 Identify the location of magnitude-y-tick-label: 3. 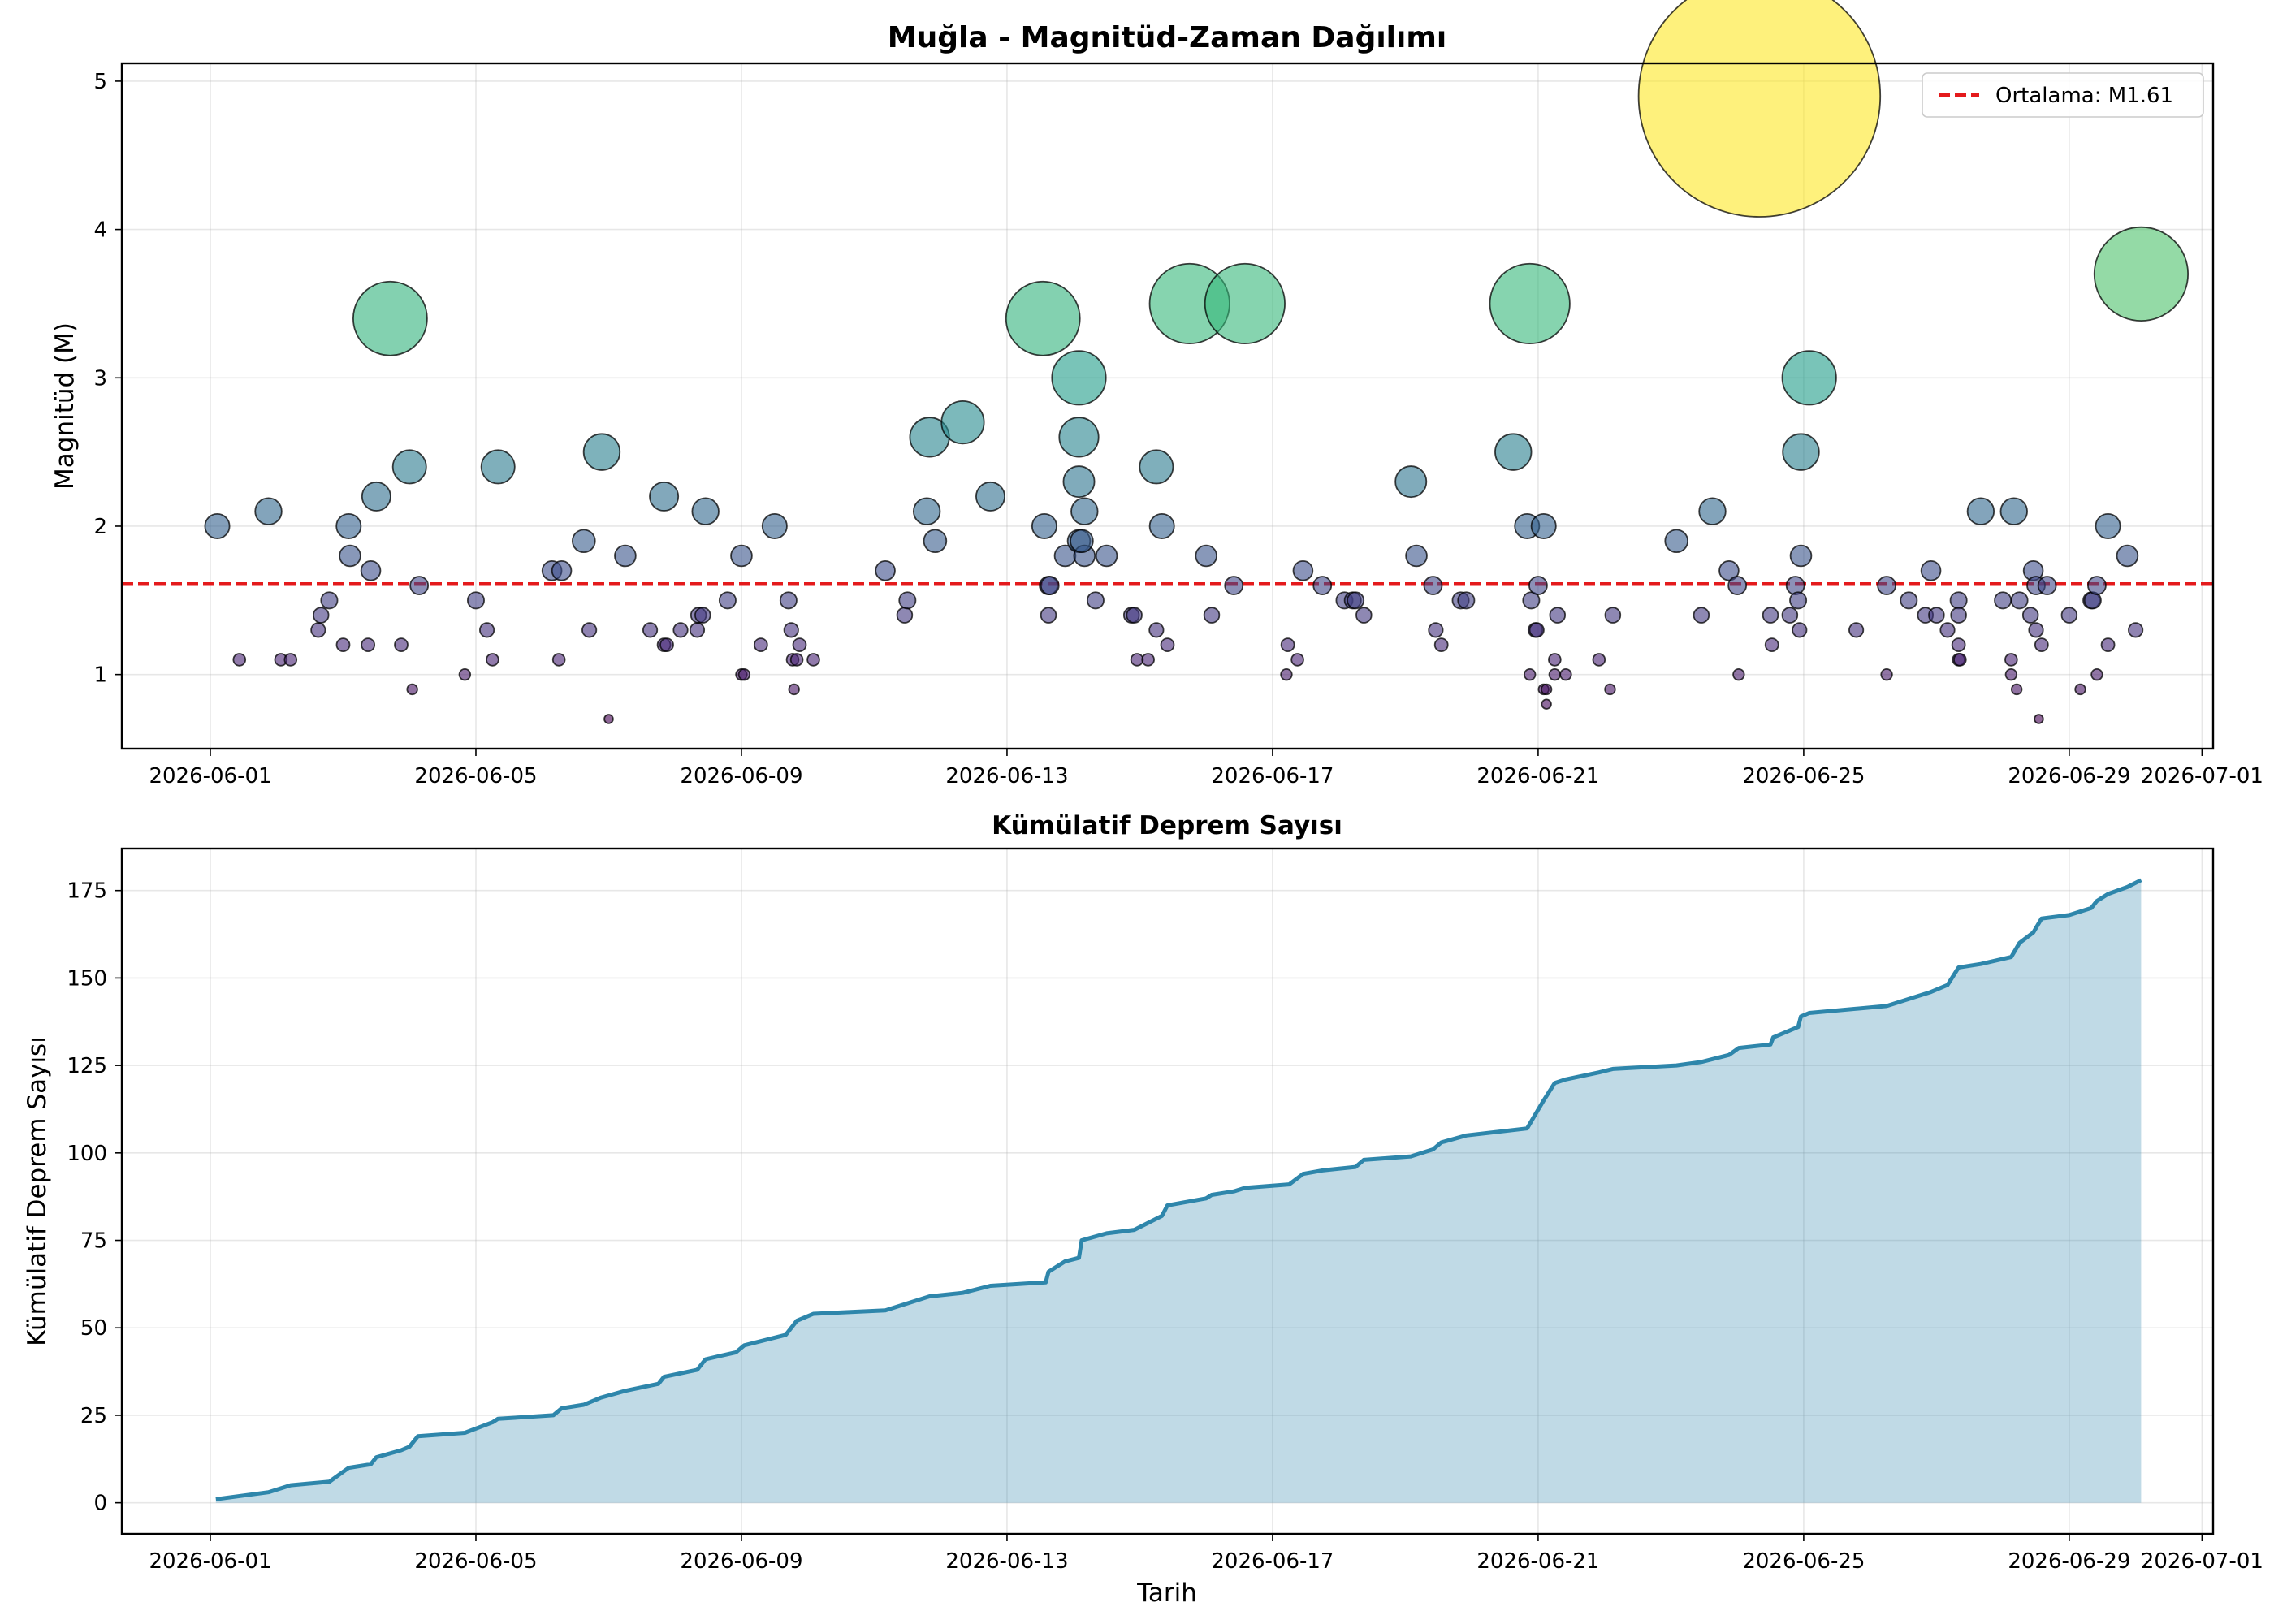
(100, 379).